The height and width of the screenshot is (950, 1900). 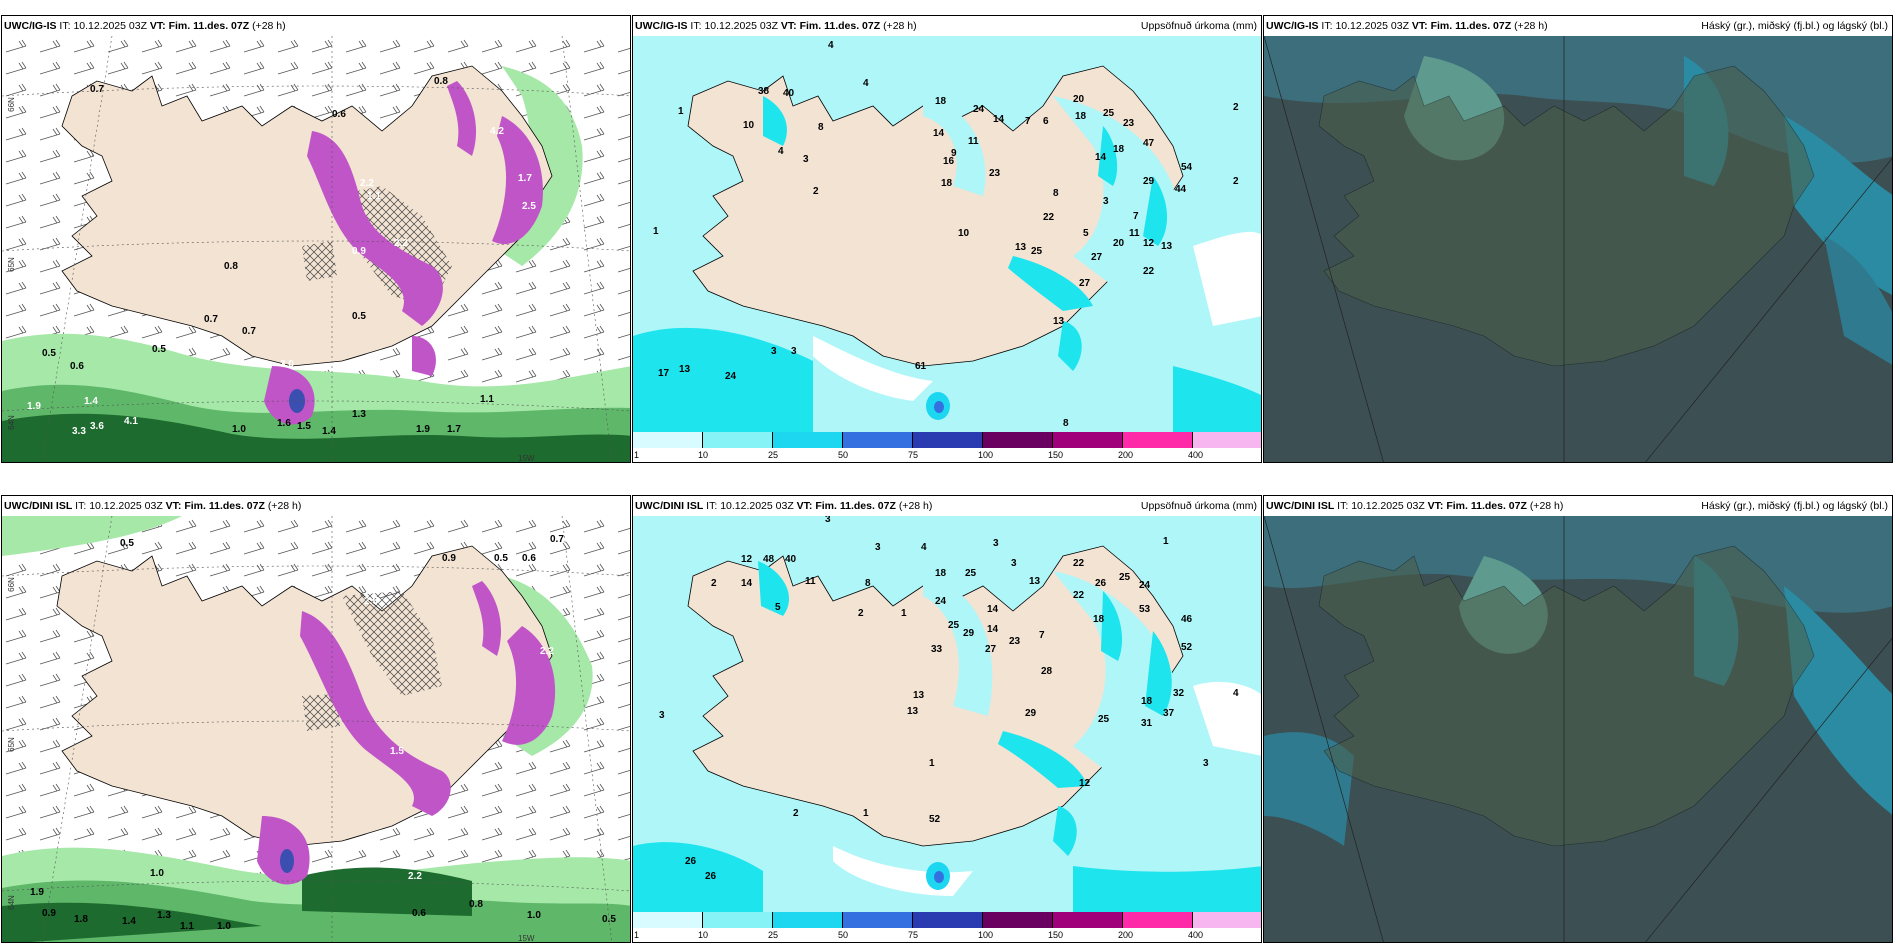 What do you see at coordinates (664, 373) in the screenshot?
I see `precip-label: 17` at bounding box center [664, 373].